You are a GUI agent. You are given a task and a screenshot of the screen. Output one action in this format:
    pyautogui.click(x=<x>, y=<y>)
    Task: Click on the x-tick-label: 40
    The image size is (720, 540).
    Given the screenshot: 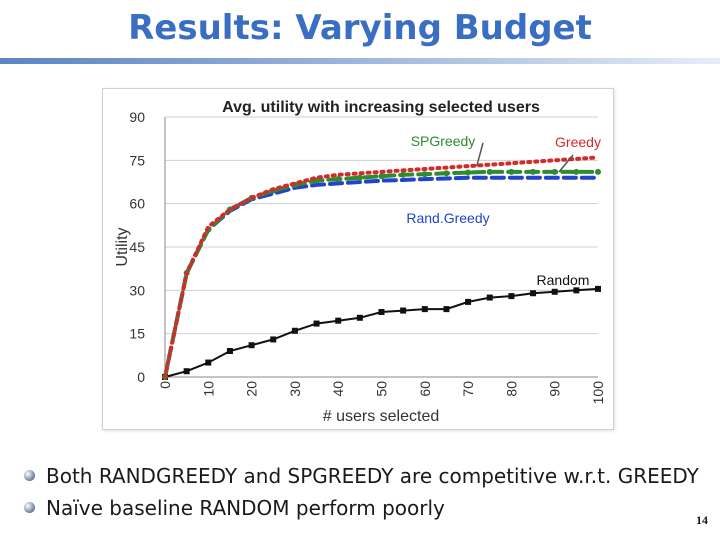 What is the action you would take?
    pyautogui.click(x=338, y=389)
    